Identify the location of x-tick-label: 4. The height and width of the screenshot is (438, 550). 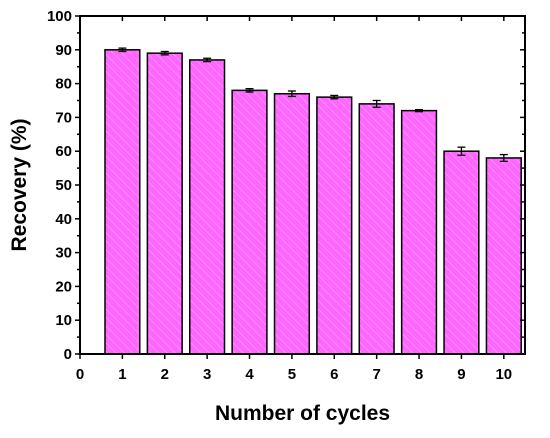
(249, 374).